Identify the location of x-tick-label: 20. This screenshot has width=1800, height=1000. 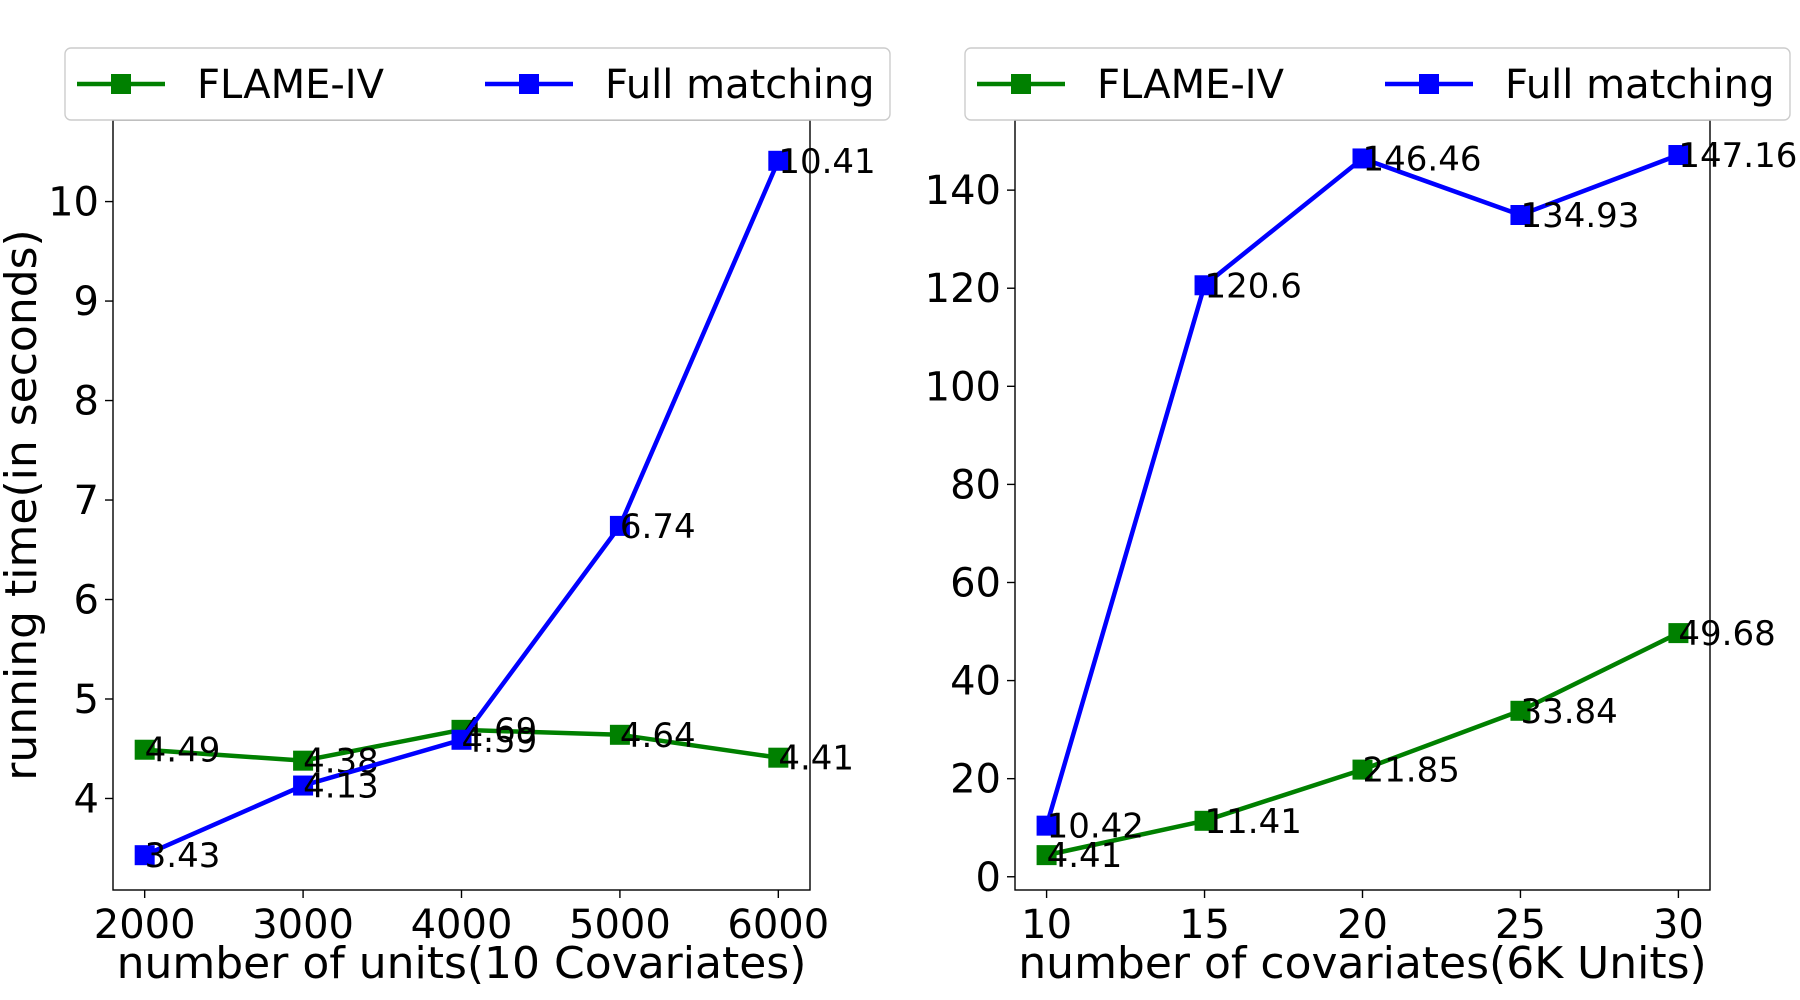
(1362, 925).